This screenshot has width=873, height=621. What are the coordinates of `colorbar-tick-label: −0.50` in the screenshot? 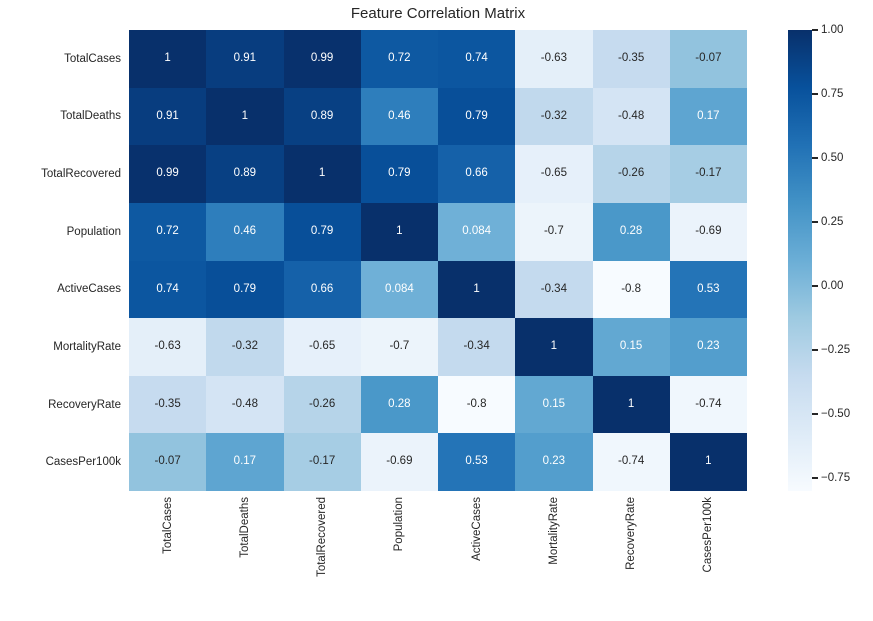 It's located at (836, 414).